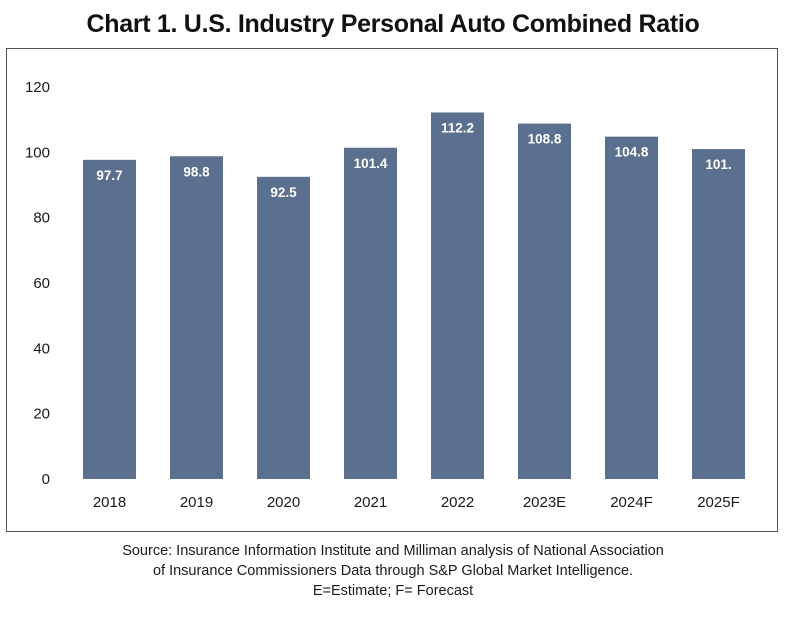 The width and height of the screenshot is (786, 621). Describe the element at coordinates (109, 175) in the screenshot. I see `data-label: 97.7` at that location.